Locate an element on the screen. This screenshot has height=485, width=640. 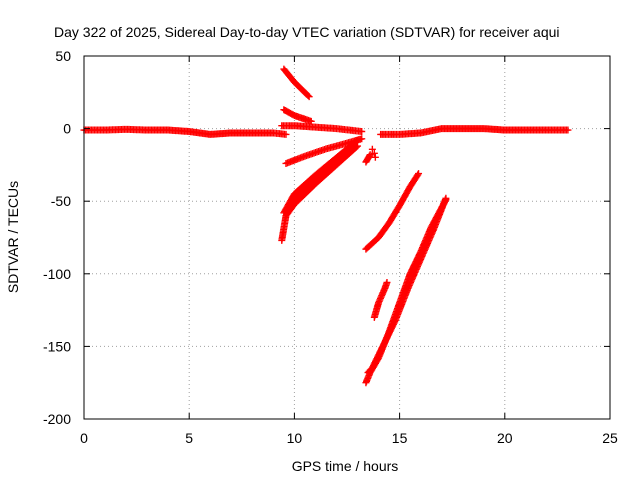
x-tick-label: 20 is located at coordinates (505, 438).